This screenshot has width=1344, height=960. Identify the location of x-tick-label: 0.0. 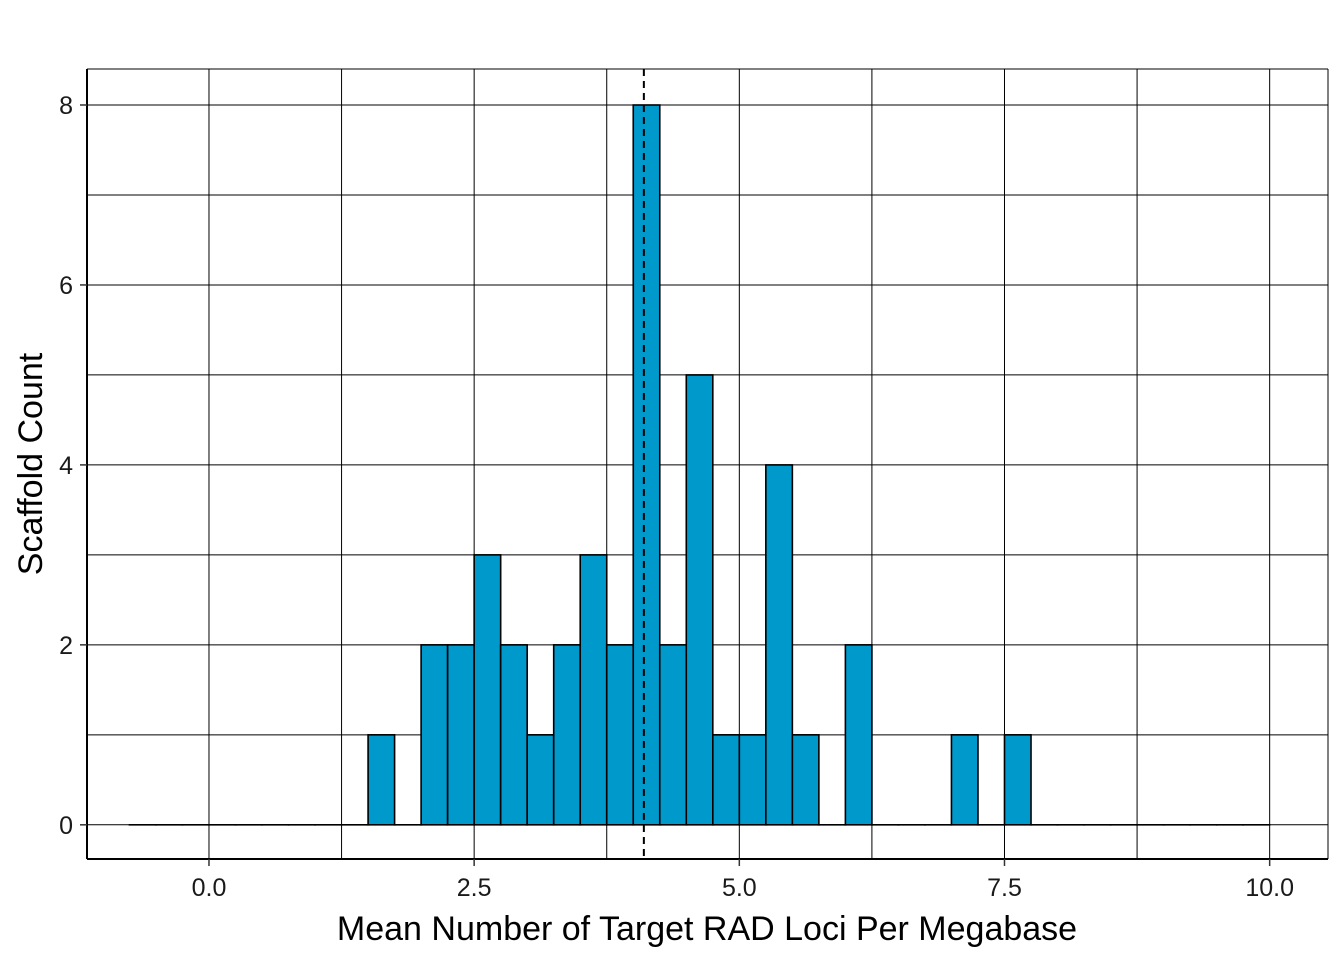
(209, 888).